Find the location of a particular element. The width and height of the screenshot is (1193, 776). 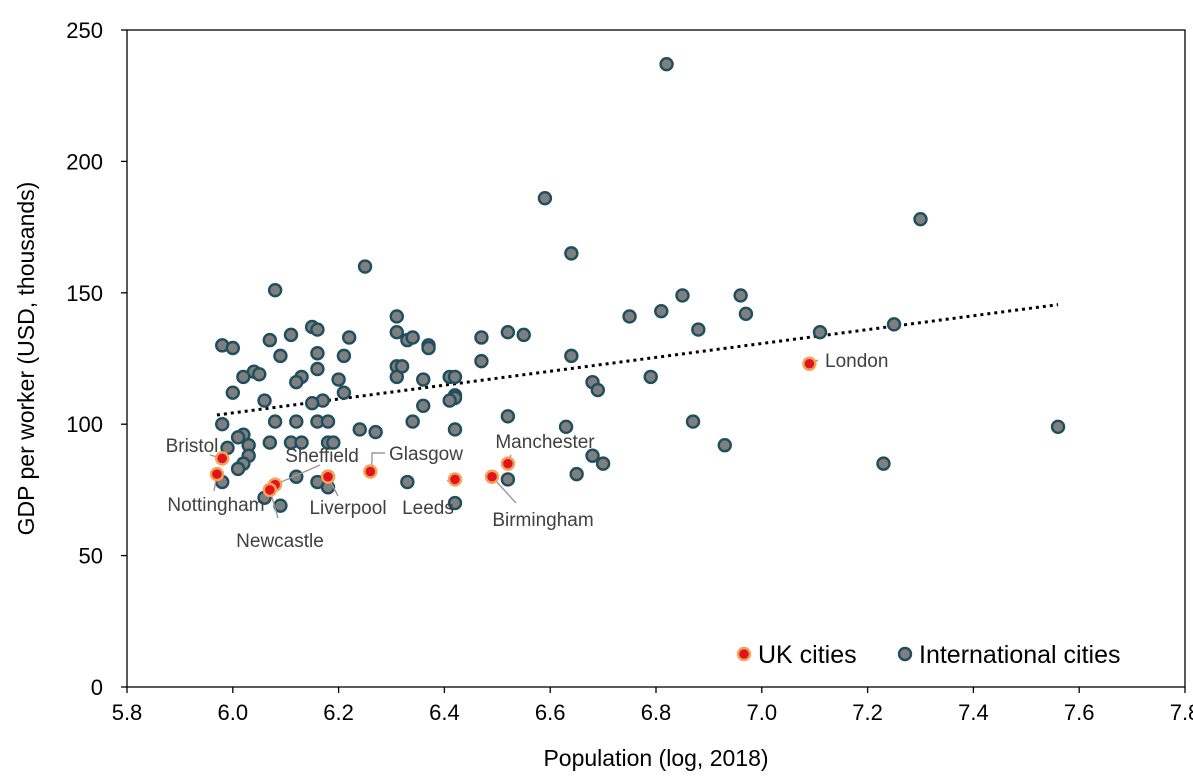

x-tick-label: 7.0 is located at coordinates (762, 712).